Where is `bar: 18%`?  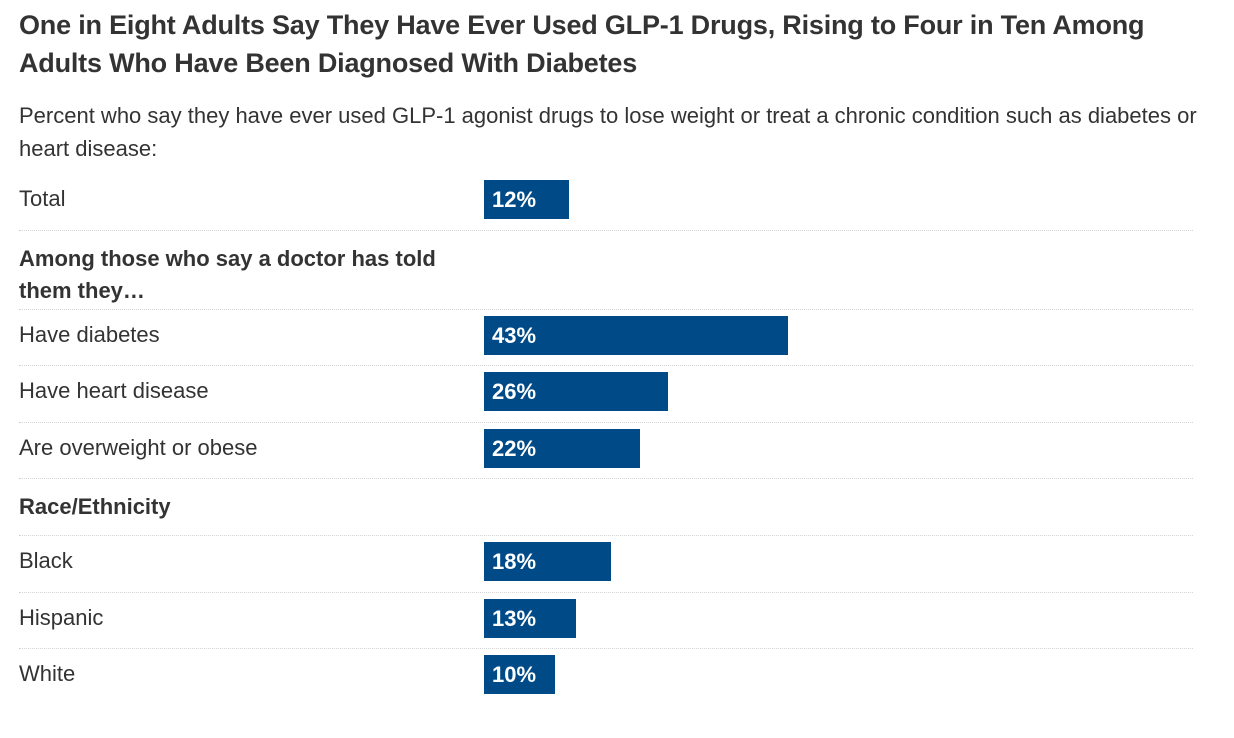
bar: 18% is located at coordinates (547, 561).